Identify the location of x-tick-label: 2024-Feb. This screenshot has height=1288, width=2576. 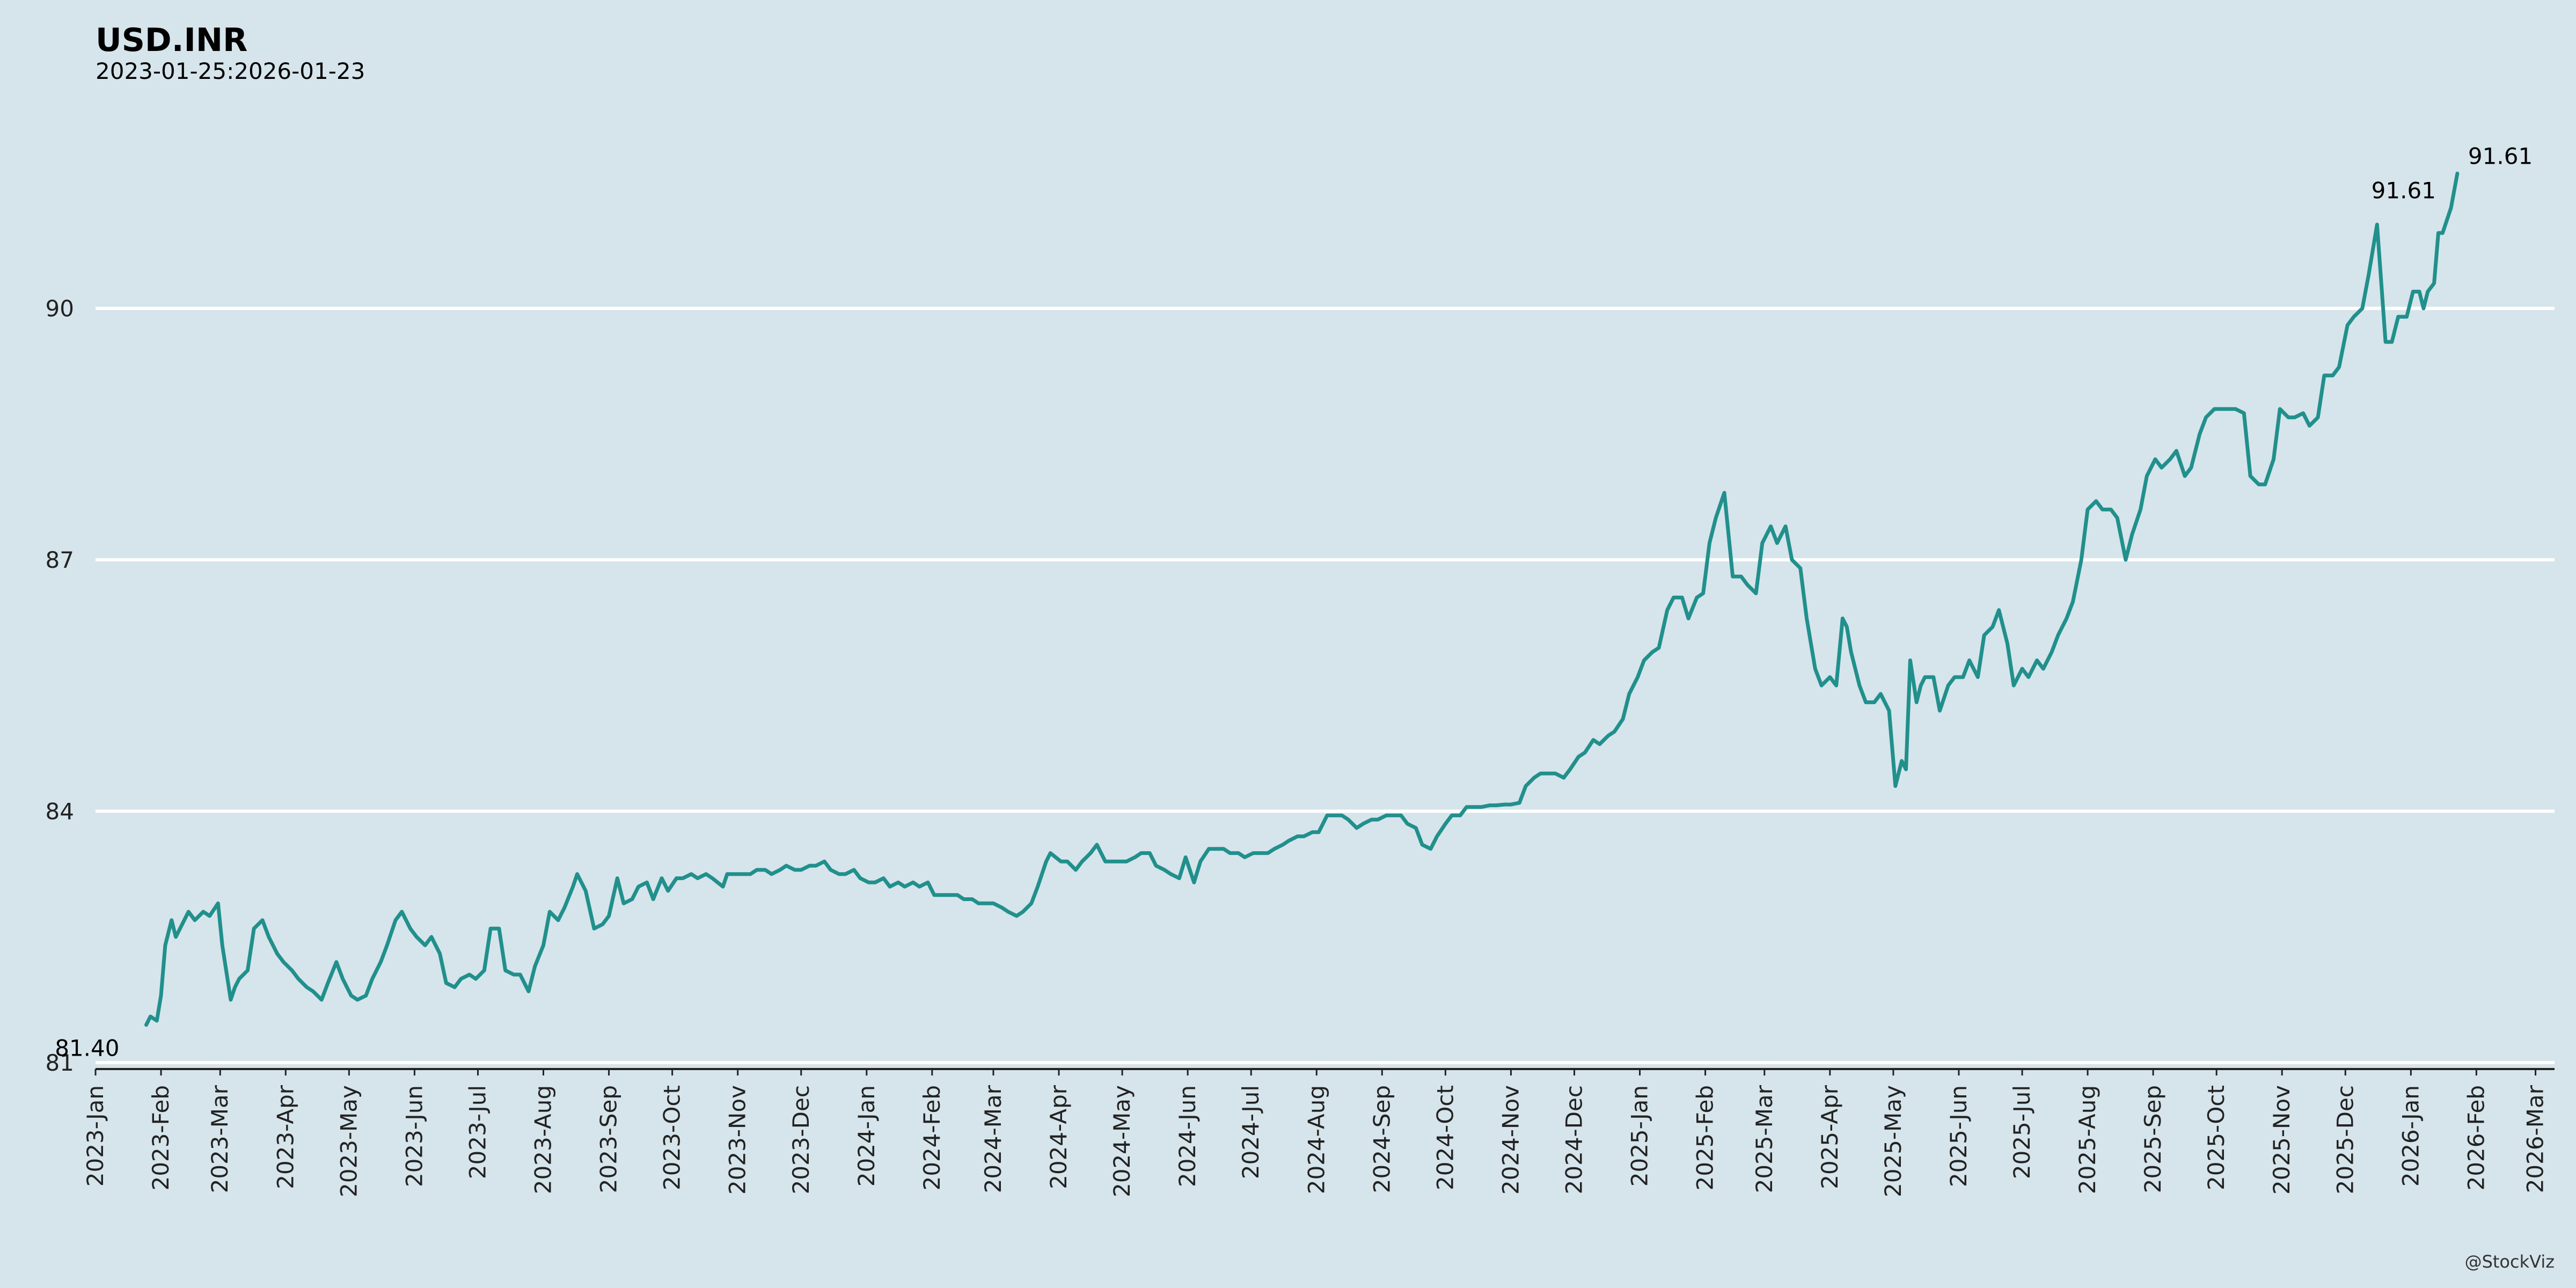
(932, 1137).